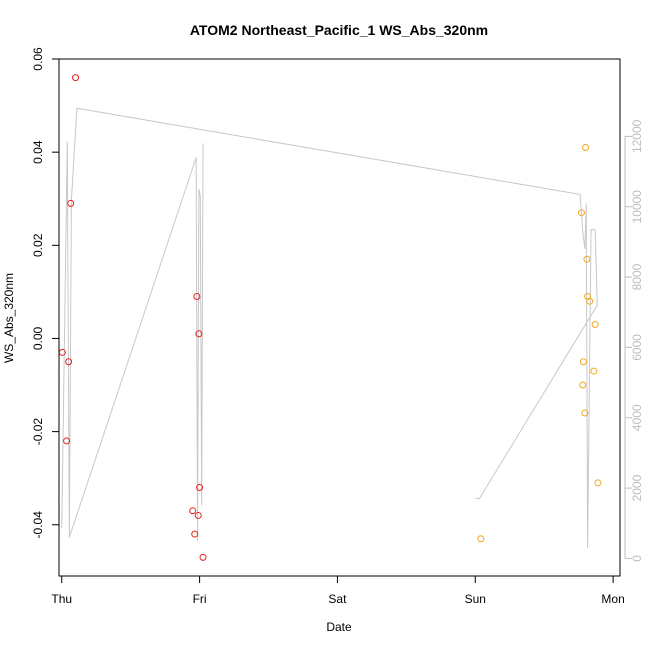 The width and height of the screenshot is (650, 650). I want to click on y2-tick-label: 12000, so click(637, 136).